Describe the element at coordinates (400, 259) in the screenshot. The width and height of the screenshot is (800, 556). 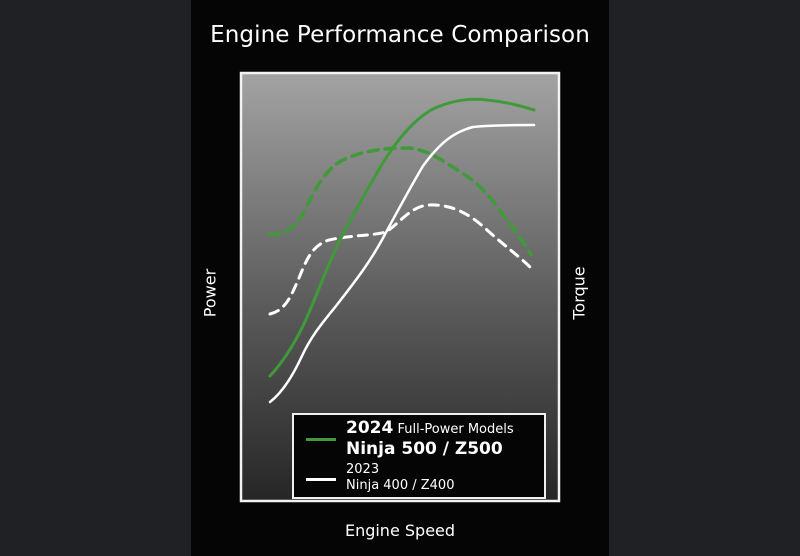
I see `torque-curve-2023` at that location.